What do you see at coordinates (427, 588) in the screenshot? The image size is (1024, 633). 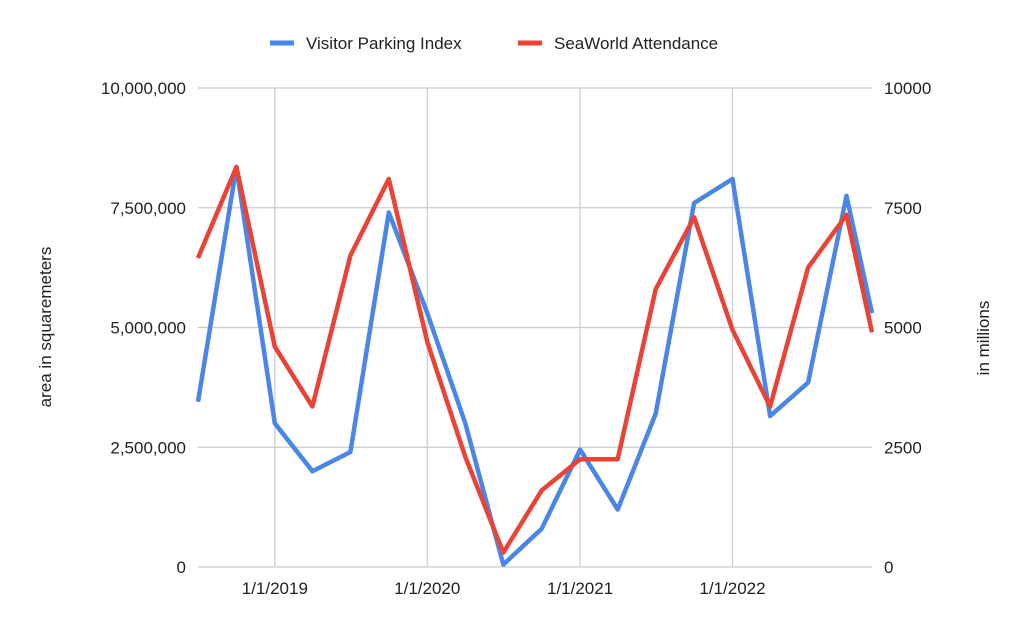 I see `x-tick-label: 1/1/2020` at bounding box center [427, 588].